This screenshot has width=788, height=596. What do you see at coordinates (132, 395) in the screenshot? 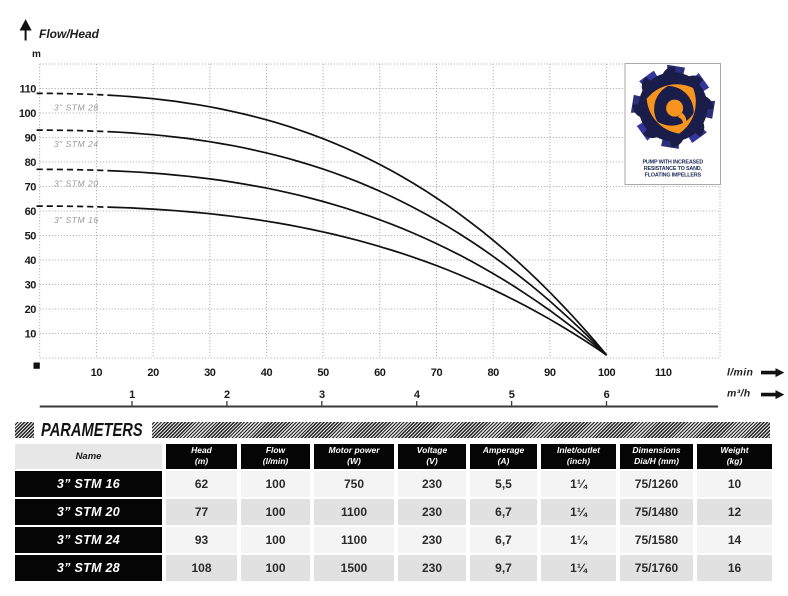
I see `svg-text: 1` at bounding box center [132, 395].